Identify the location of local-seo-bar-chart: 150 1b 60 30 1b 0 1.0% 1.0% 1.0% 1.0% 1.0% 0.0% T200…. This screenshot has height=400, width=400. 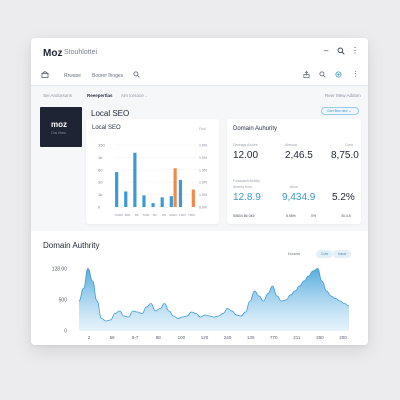
(152, 180).